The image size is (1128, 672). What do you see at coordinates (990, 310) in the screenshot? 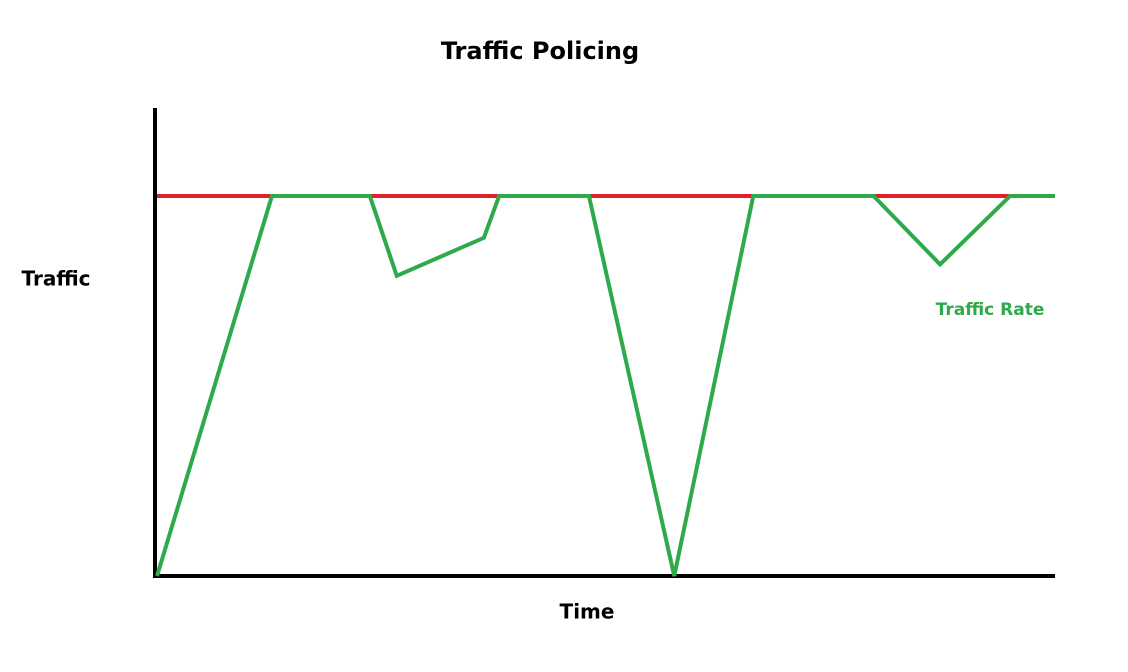
I see `series-label: Traffic Rate` at bounding box center [990, 310].